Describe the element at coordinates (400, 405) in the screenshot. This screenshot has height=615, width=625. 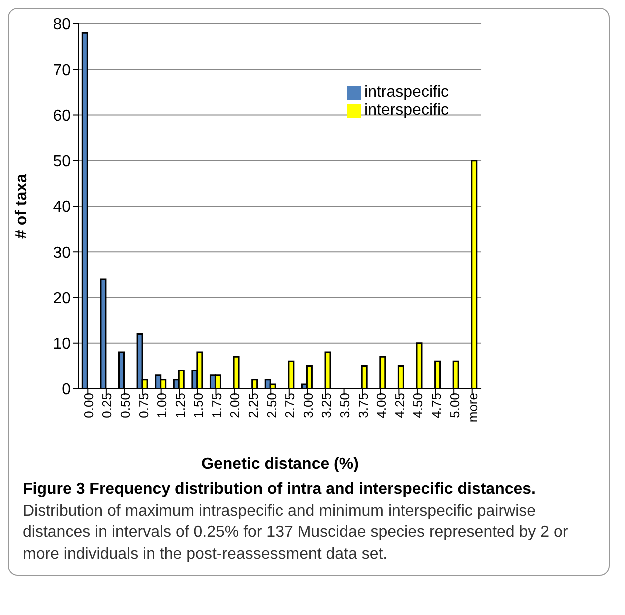
I see `x-tick-label: 4.25` at that location.